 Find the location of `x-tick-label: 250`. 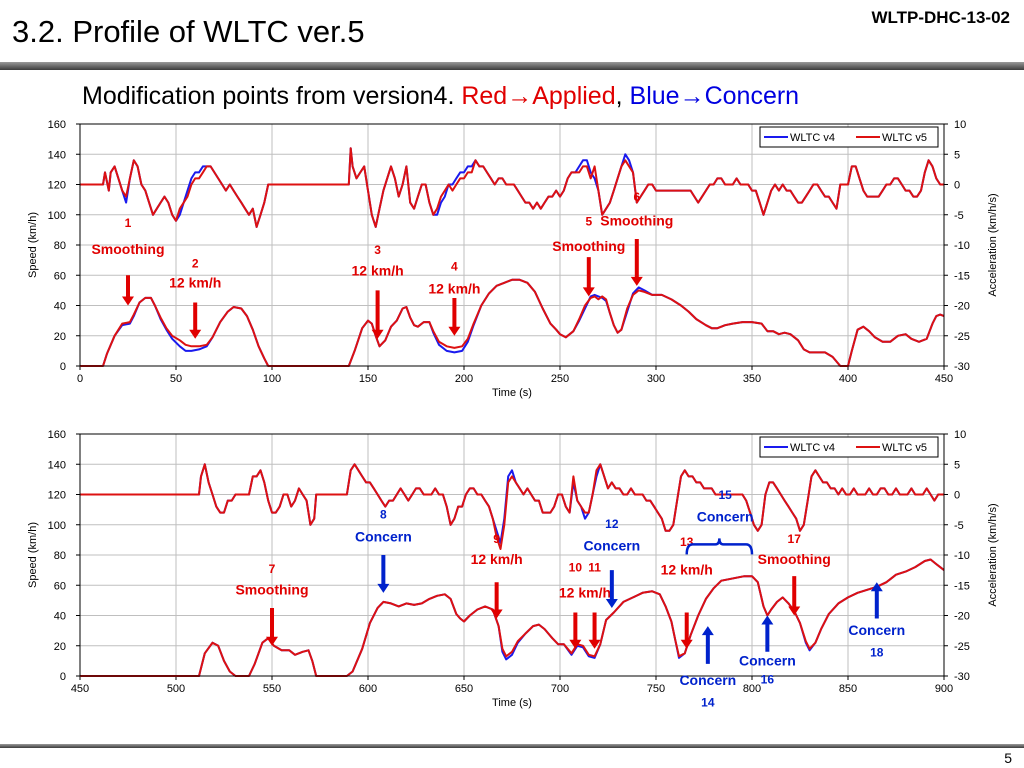

x-tick-label: 250 is located at coordinates (560, 379).